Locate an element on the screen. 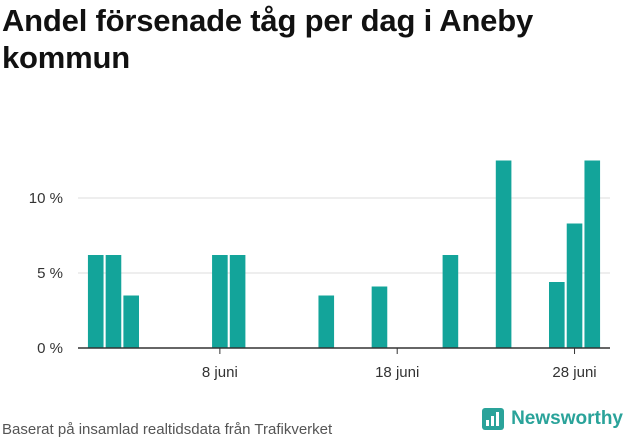 This screenshot has width=631, height=439. x-tick-label: 8 juni is located at coordinates (220, 372).